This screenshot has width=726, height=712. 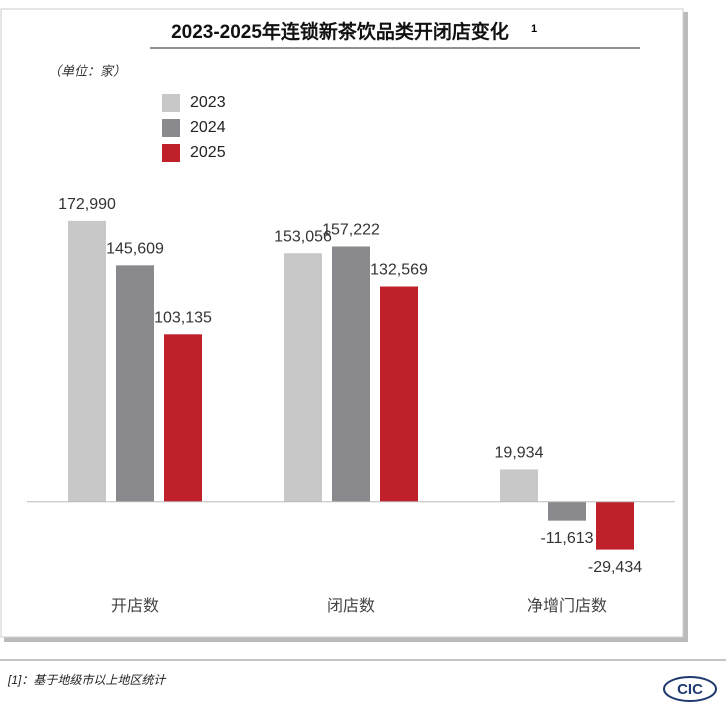 I want to click on title-note: 1, so click(x=534, y=29).